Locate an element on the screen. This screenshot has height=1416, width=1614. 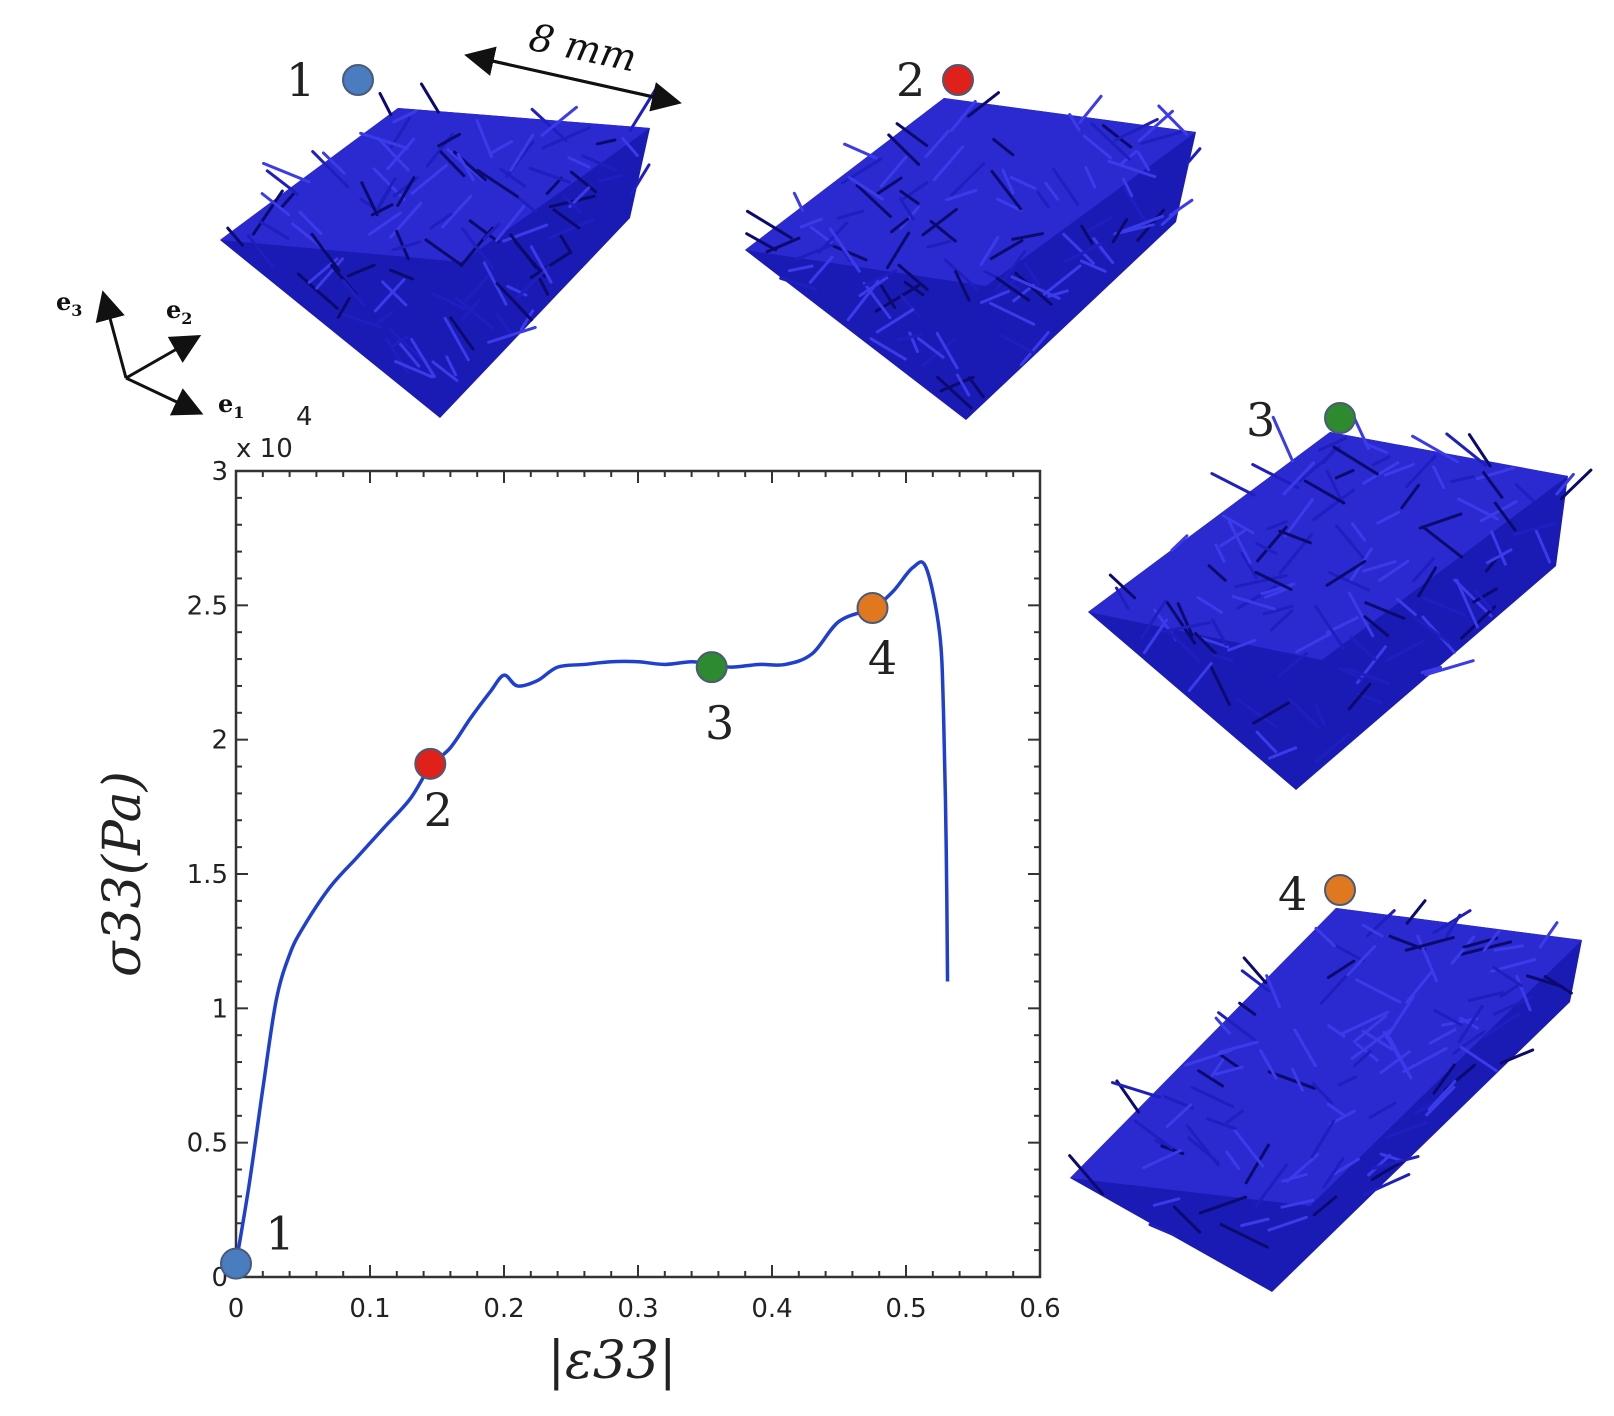
snapshot-number-3: 3 is located at coordinates (1260, 420).